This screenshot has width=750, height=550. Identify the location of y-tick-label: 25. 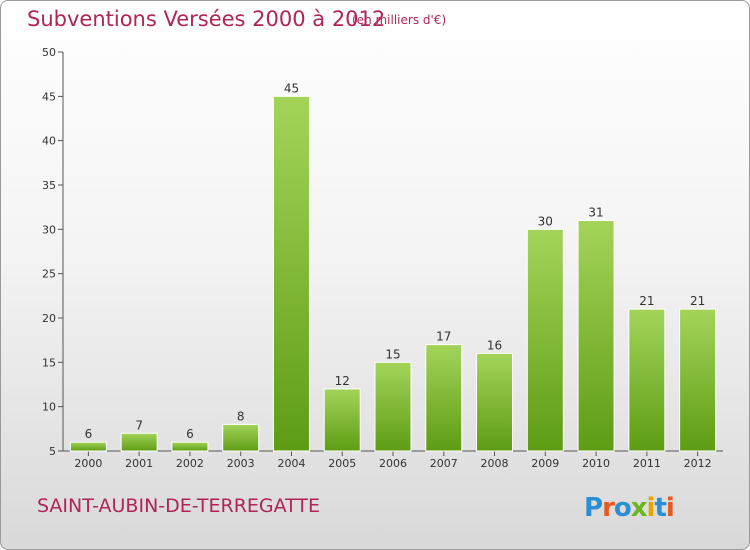
(49, 274).